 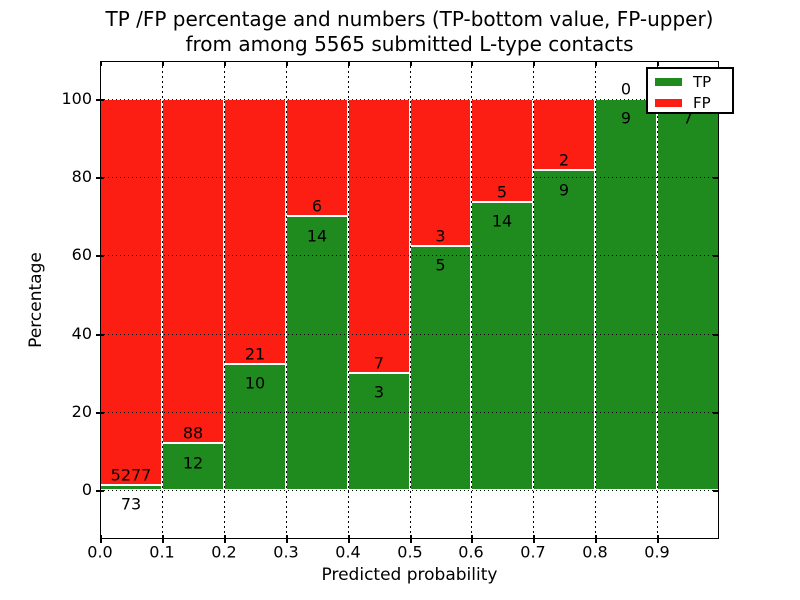 I want to click on x-tick-label: 0.7, so click(x=533, y=552).